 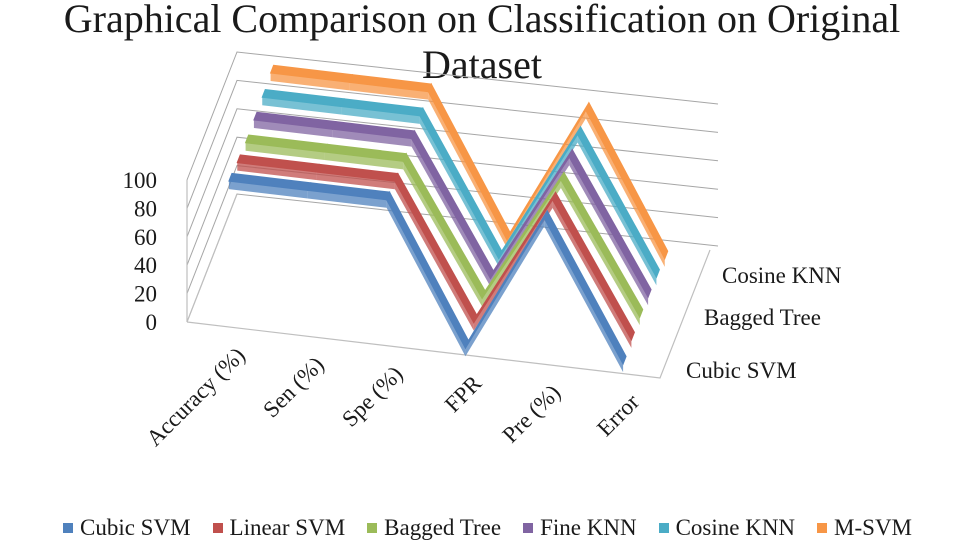 What do you see at coordinates (443, 527) in the screenshot?
I see `legend-label: Bagged Tree` at bounding box center [443, 527].